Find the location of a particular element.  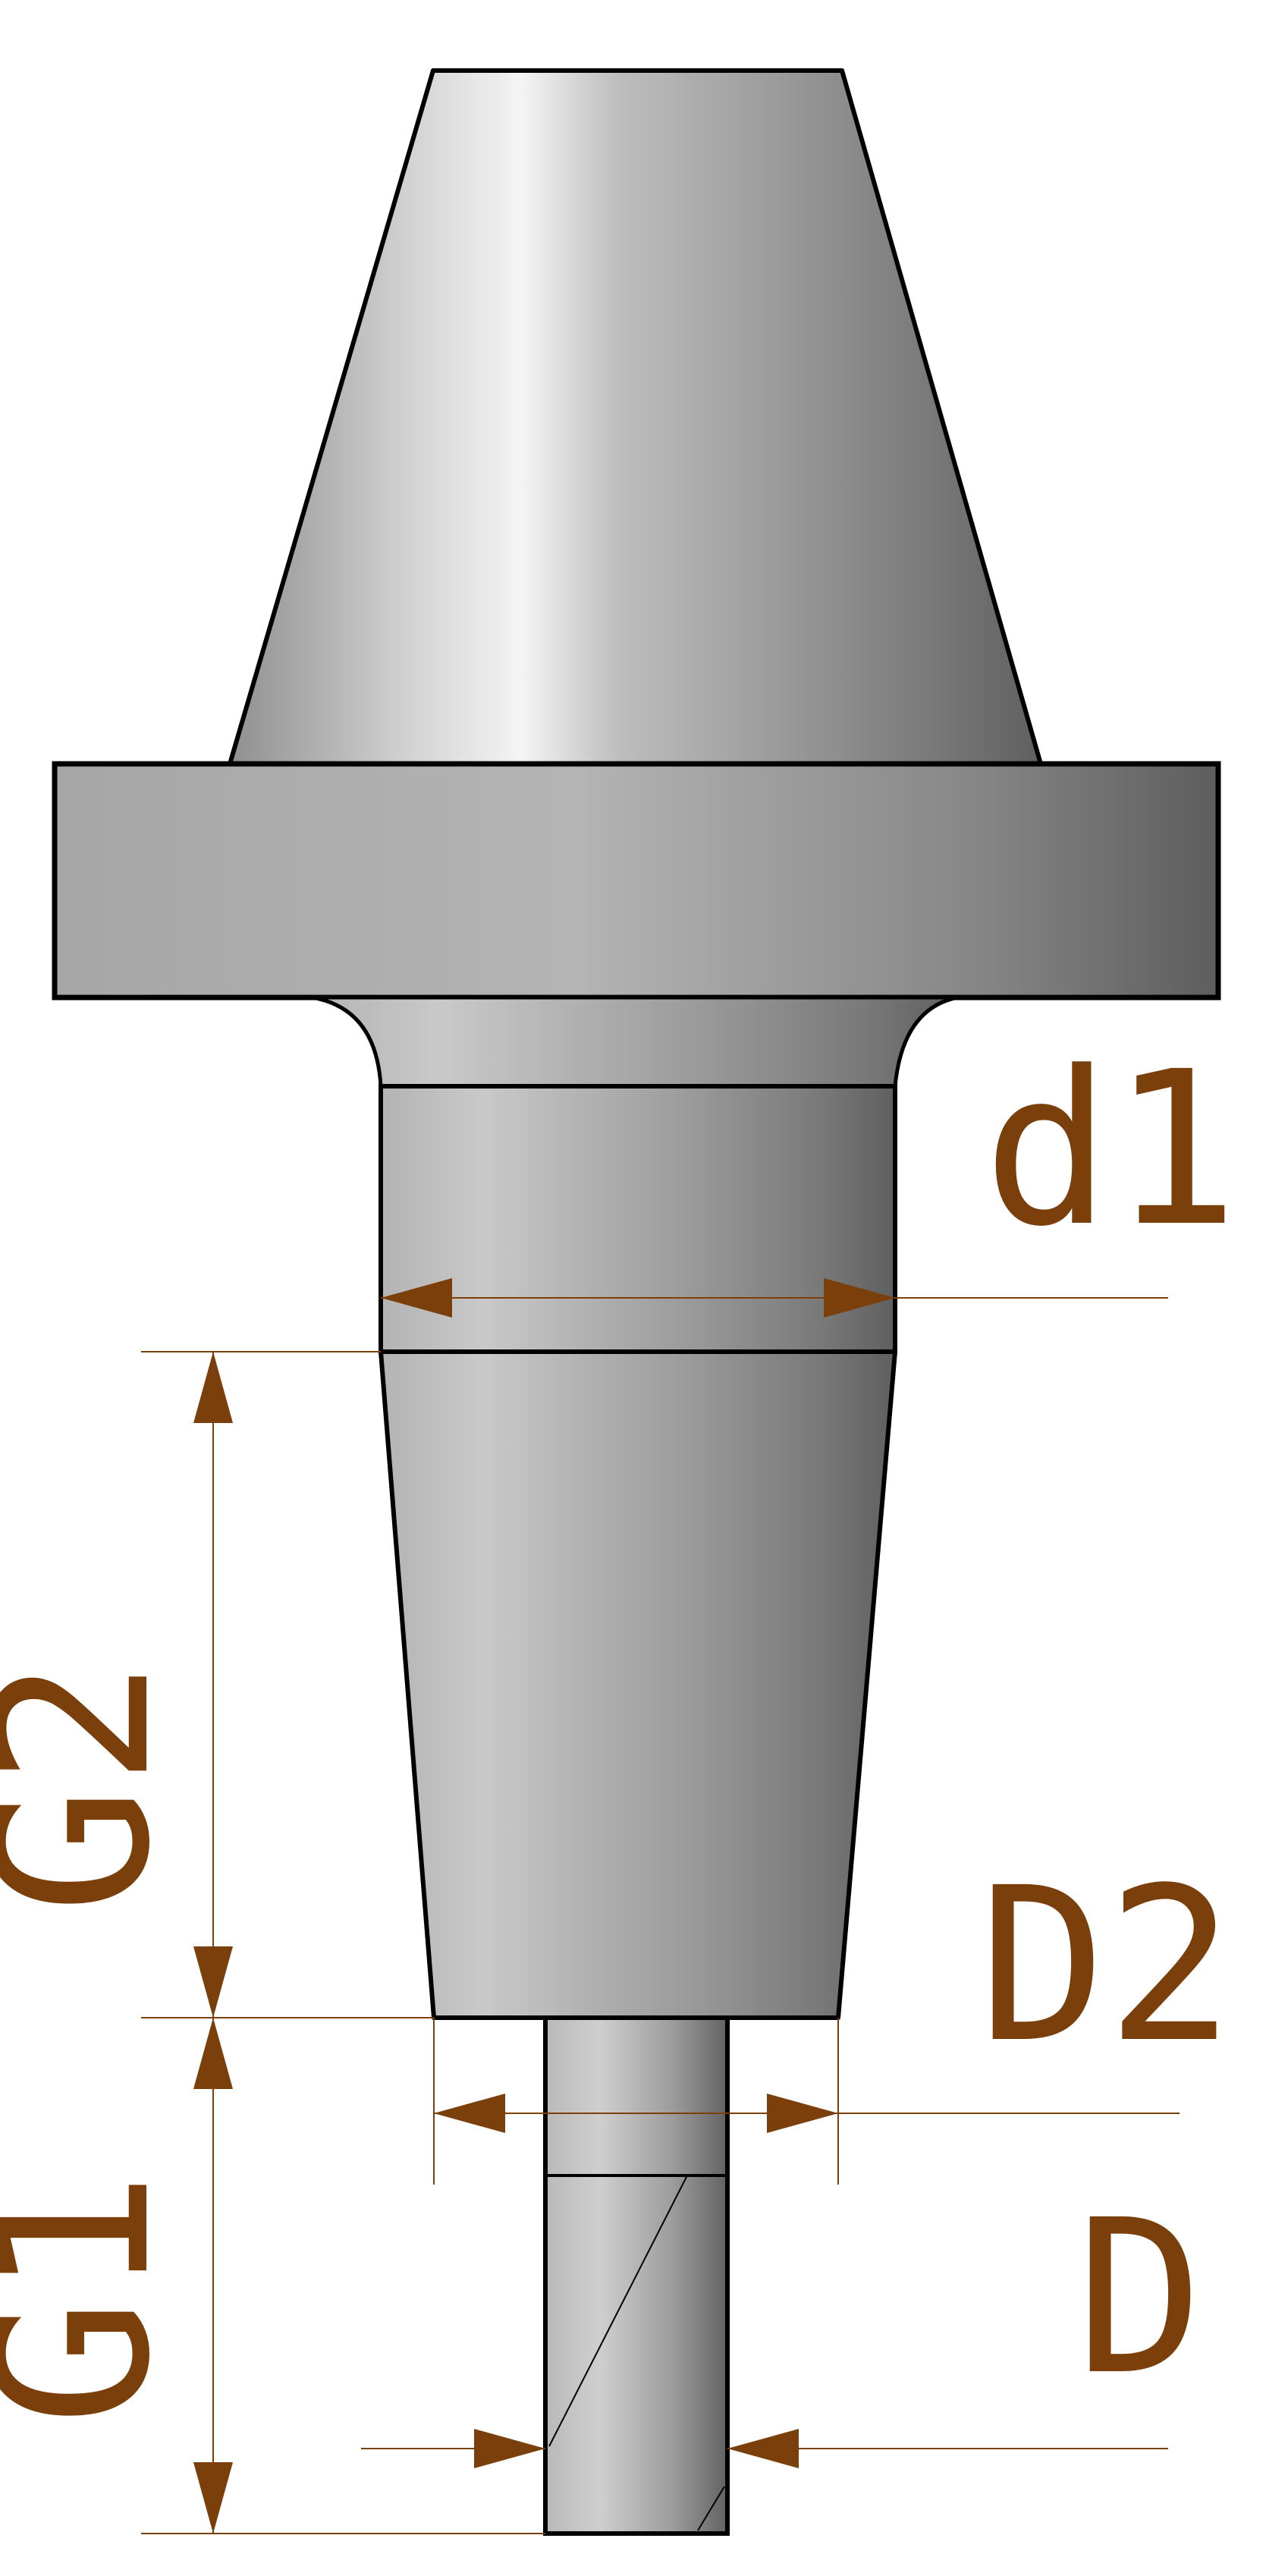

cylinder-d1 is located at coordinates (638, 1219).